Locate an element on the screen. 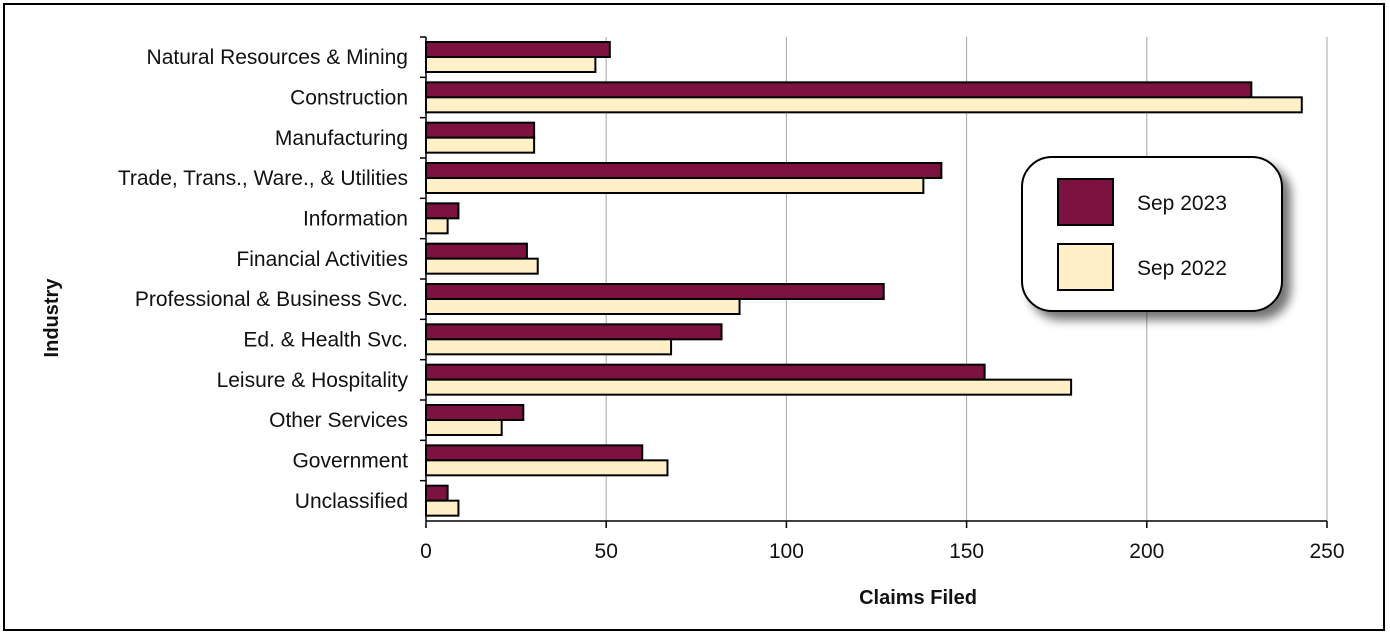  y-axis-title: Industry is located at coordinates (52, 318).